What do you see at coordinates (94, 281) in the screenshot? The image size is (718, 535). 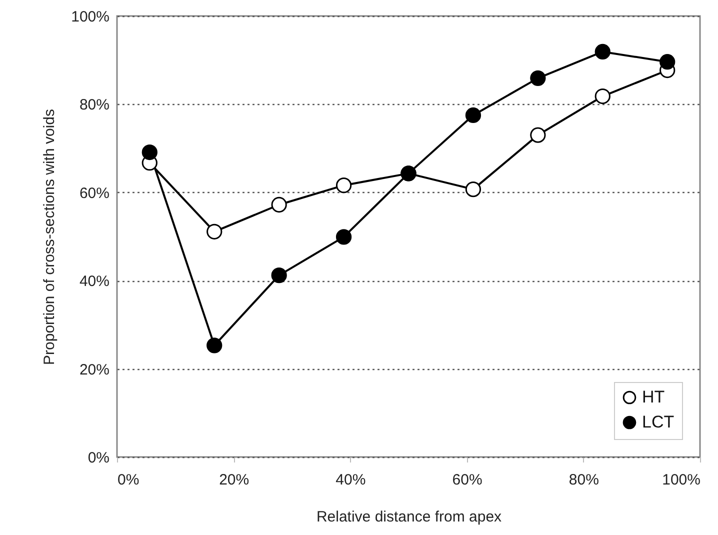 I see `y-tick-label: 40%` at bounding box center [94, 281].